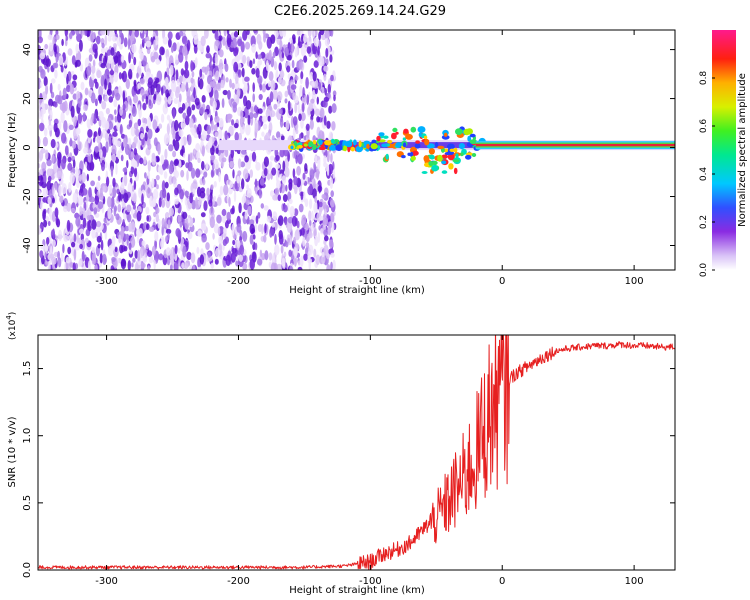  I want to click on colorbar-tick-label: 0.8, so click(704, 78).